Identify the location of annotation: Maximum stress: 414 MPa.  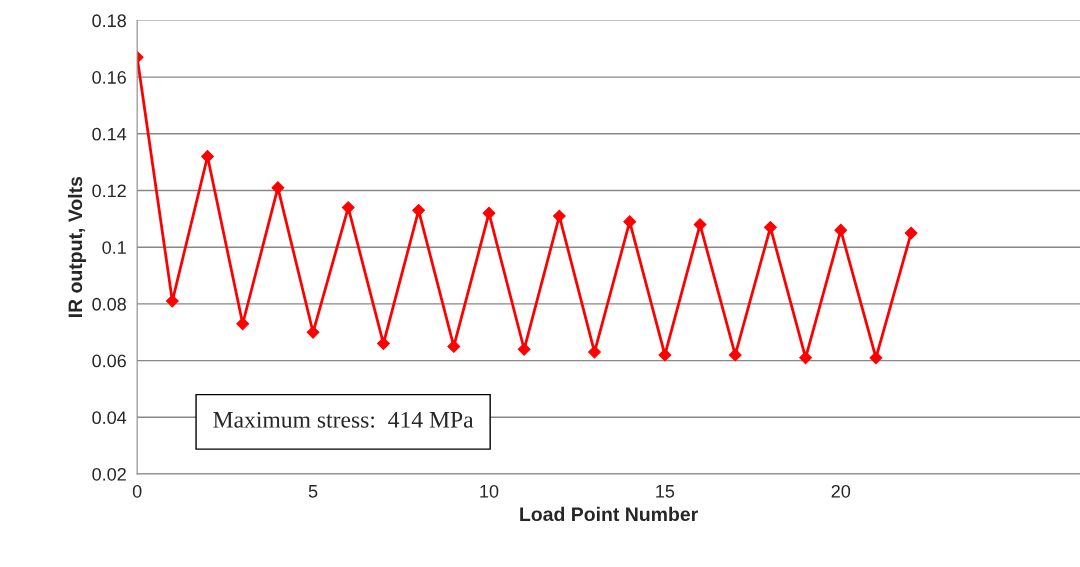
(343, 419).